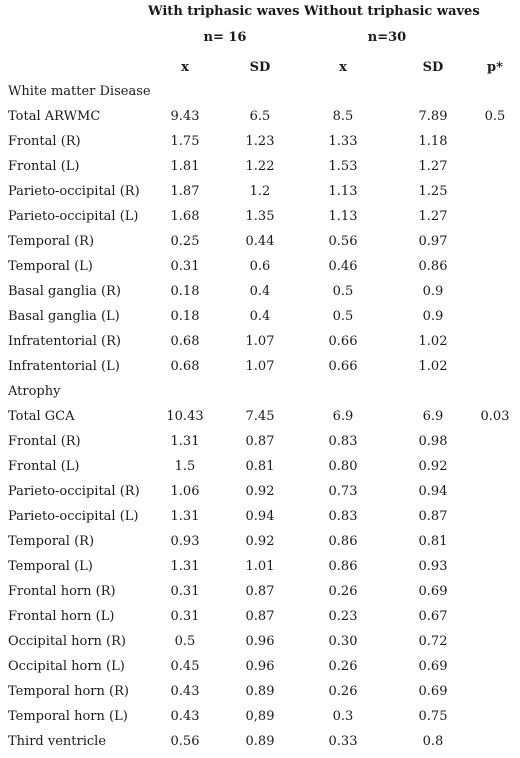  Describe the element at coordinates (54, 116) in the screenshot. I see `cell-row-label: Total ARWMC` at that location.